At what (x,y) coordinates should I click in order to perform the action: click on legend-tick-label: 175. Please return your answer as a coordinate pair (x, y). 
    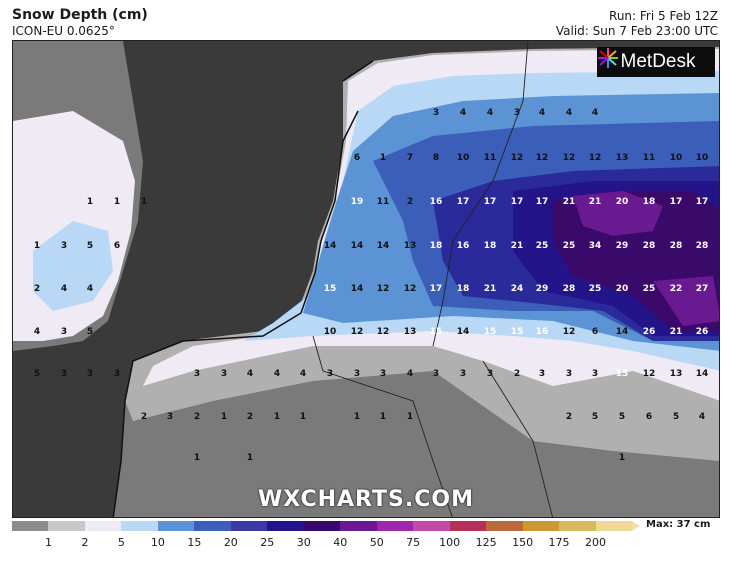
    Looking at the image, I should click on (559, 542).